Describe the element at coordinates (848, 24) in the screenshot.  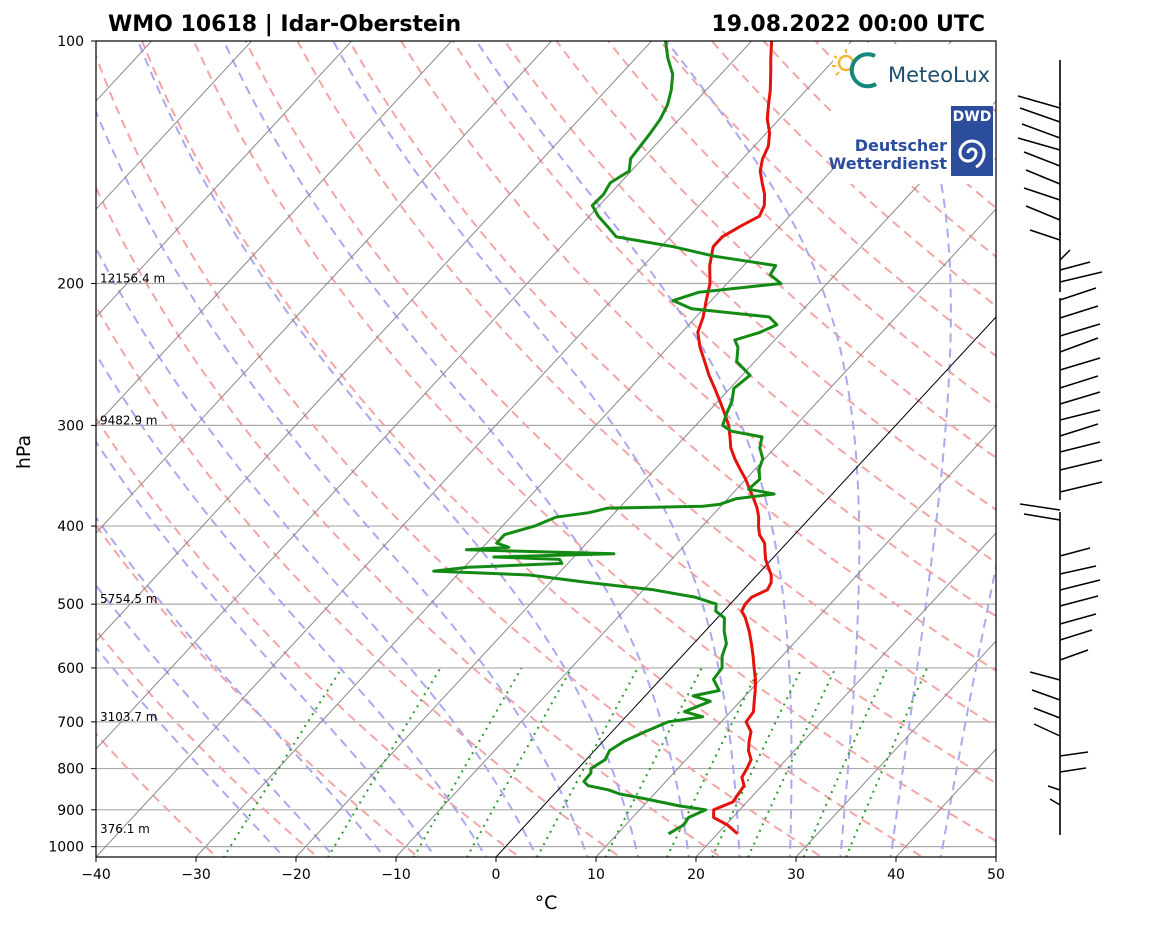
I see `chart-title-datetime: 19.08.2022 00:00 UTC` at that location.